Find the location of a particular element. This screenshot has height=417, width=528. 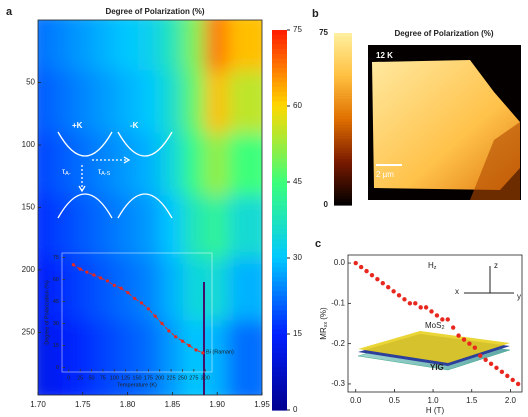

band-diagram is located at coordinates (115, 175).